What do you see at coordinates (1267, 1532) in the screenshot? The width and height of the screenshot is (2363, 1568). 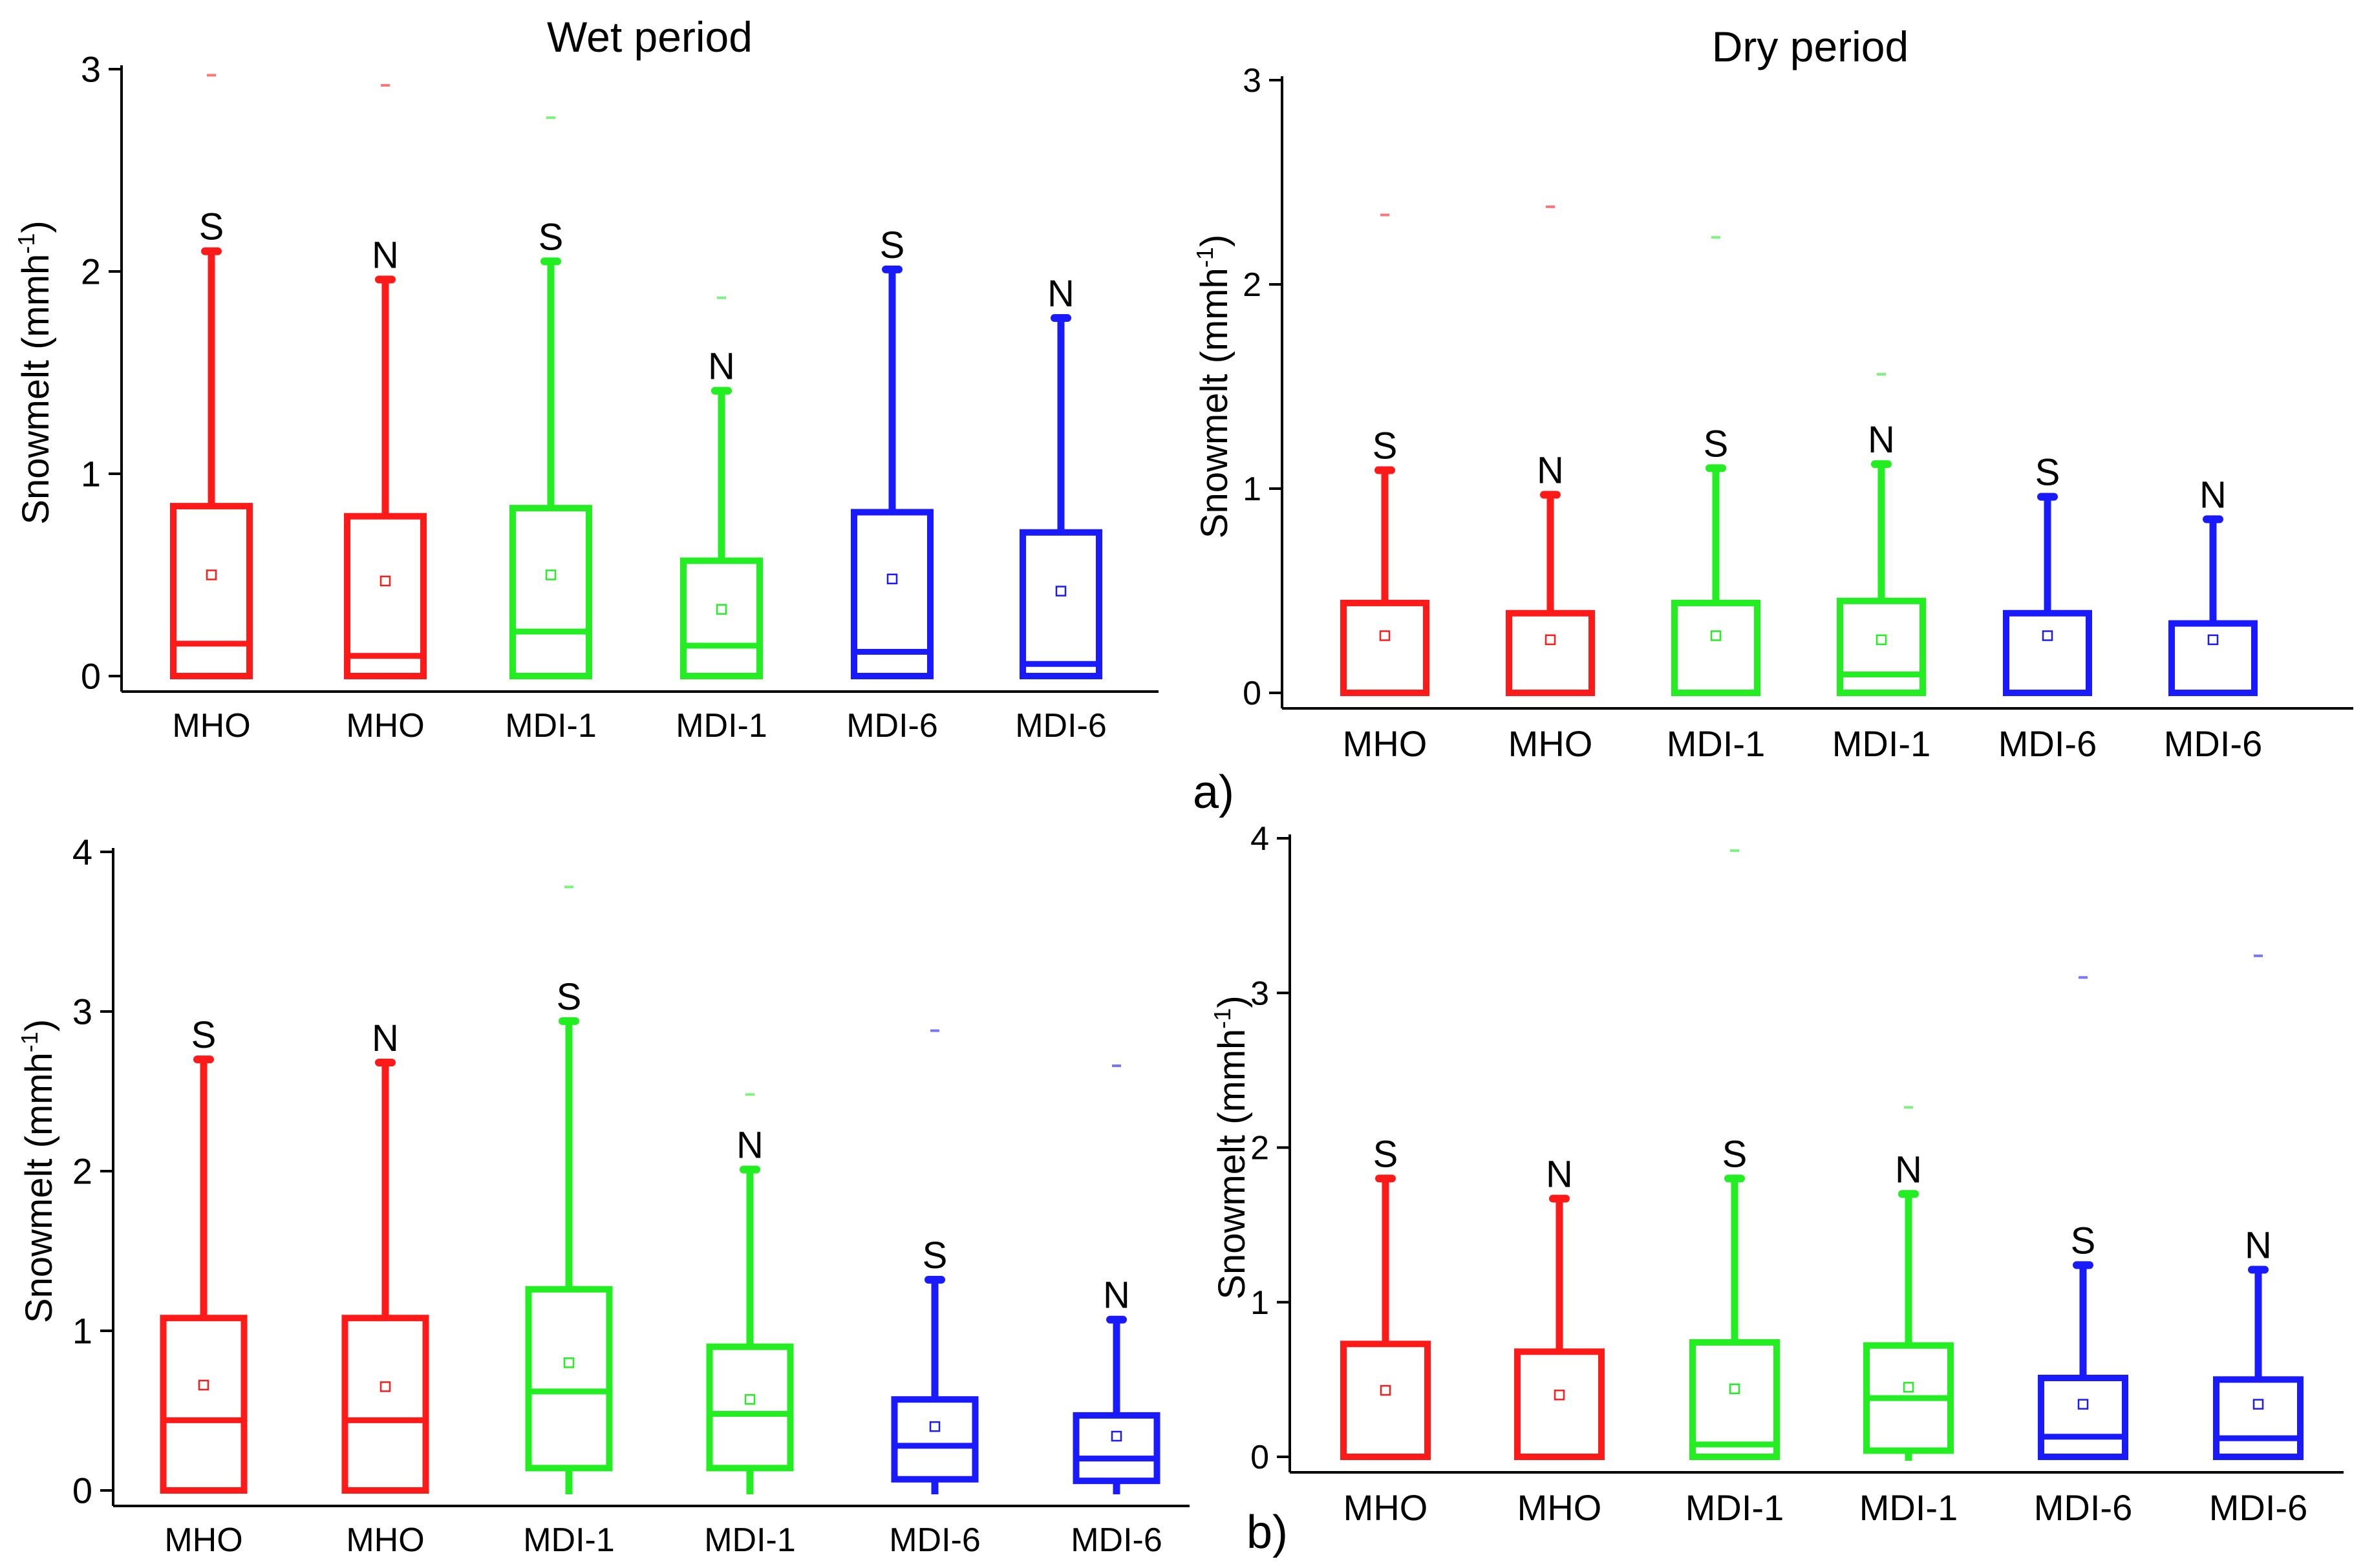 I see `panel-label-b: b)` at bounding box center [1267, 1532].